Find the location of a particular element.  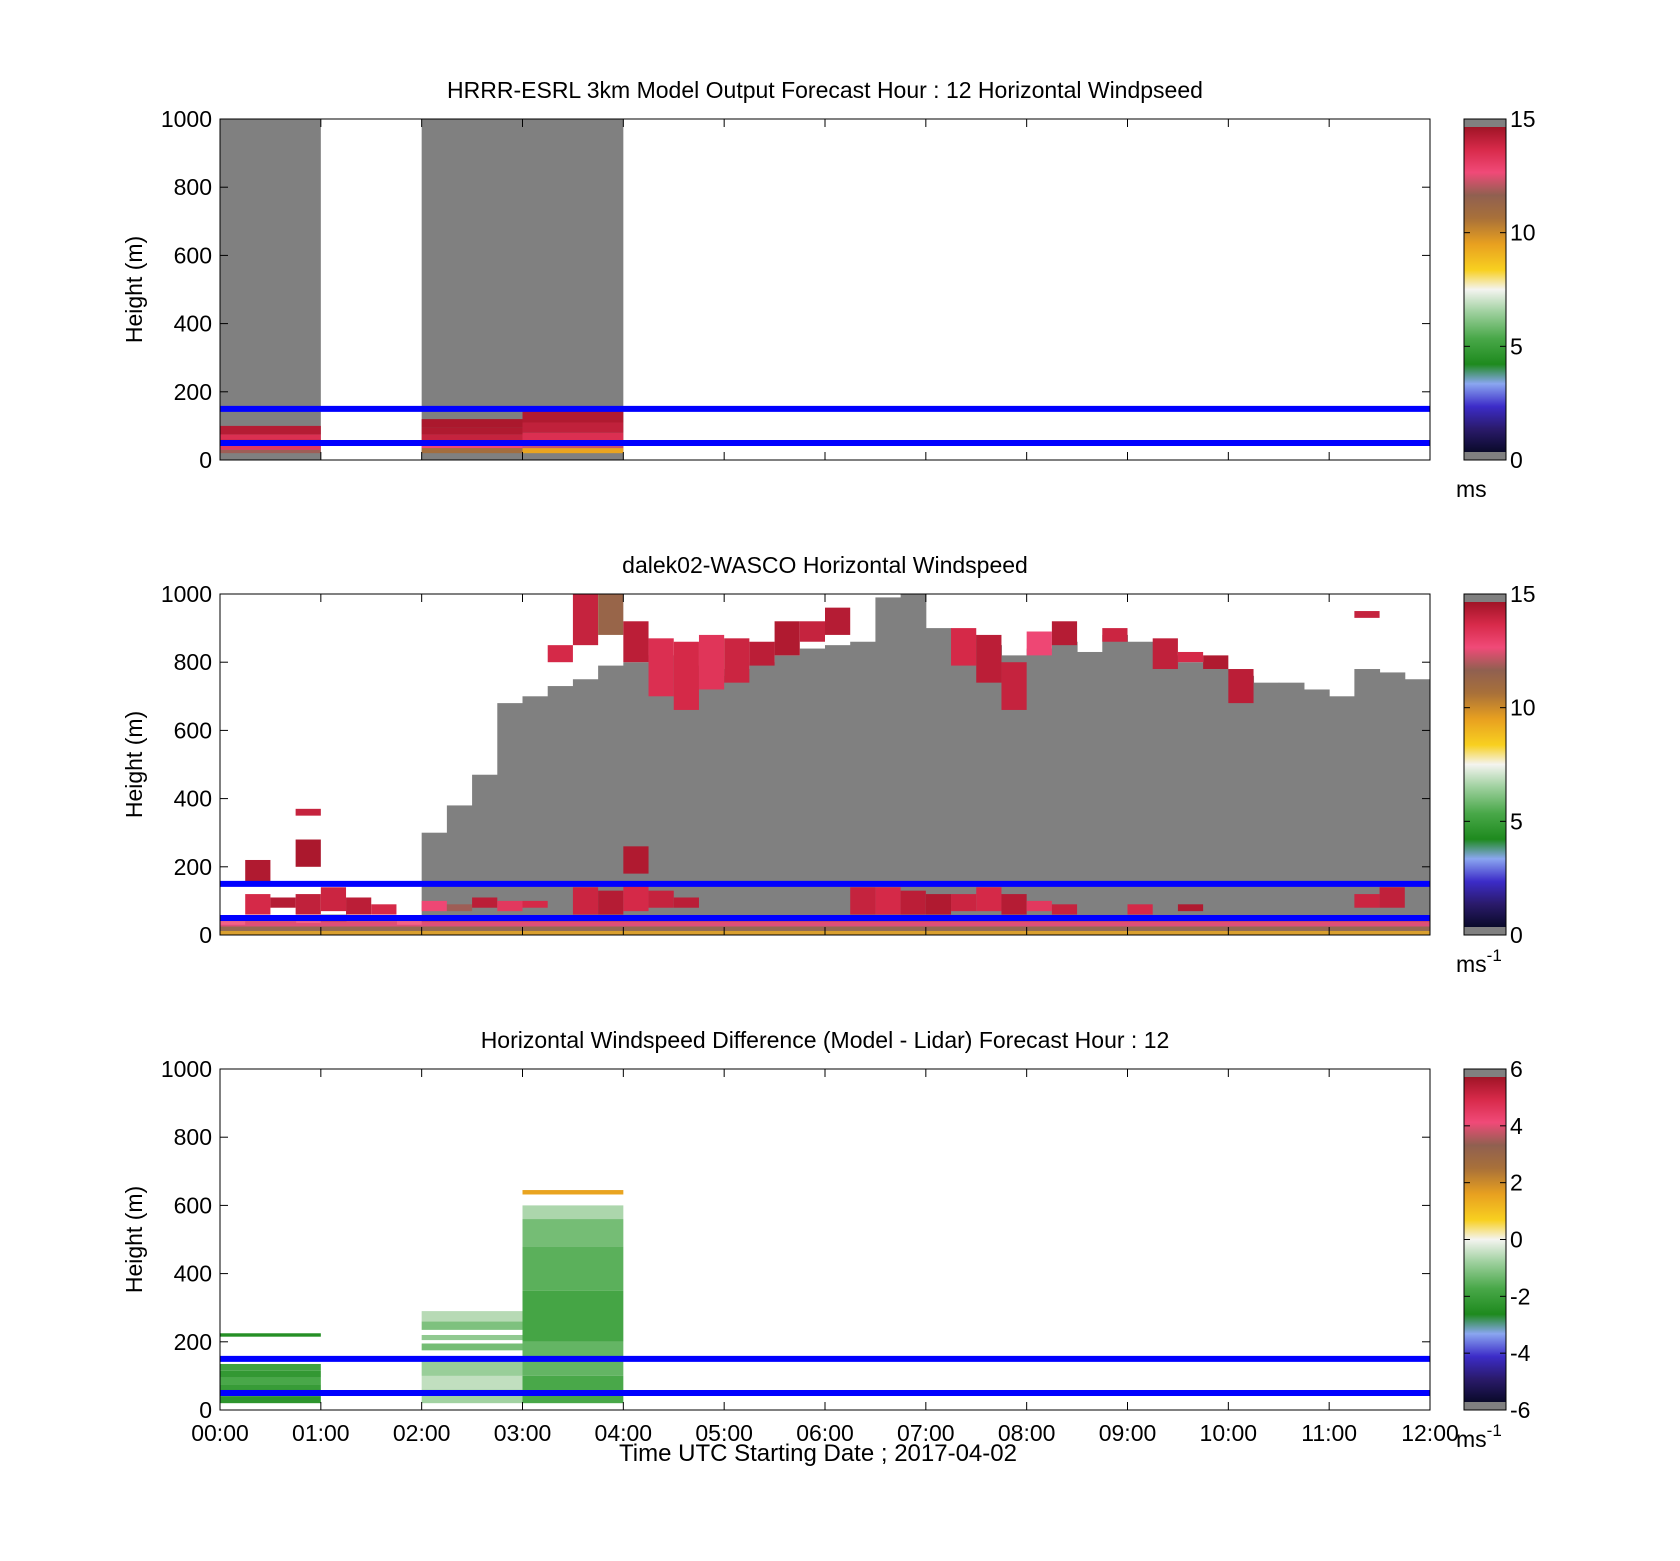

x-tick-label: 10:00 is located at coordinates (1229, 1433).